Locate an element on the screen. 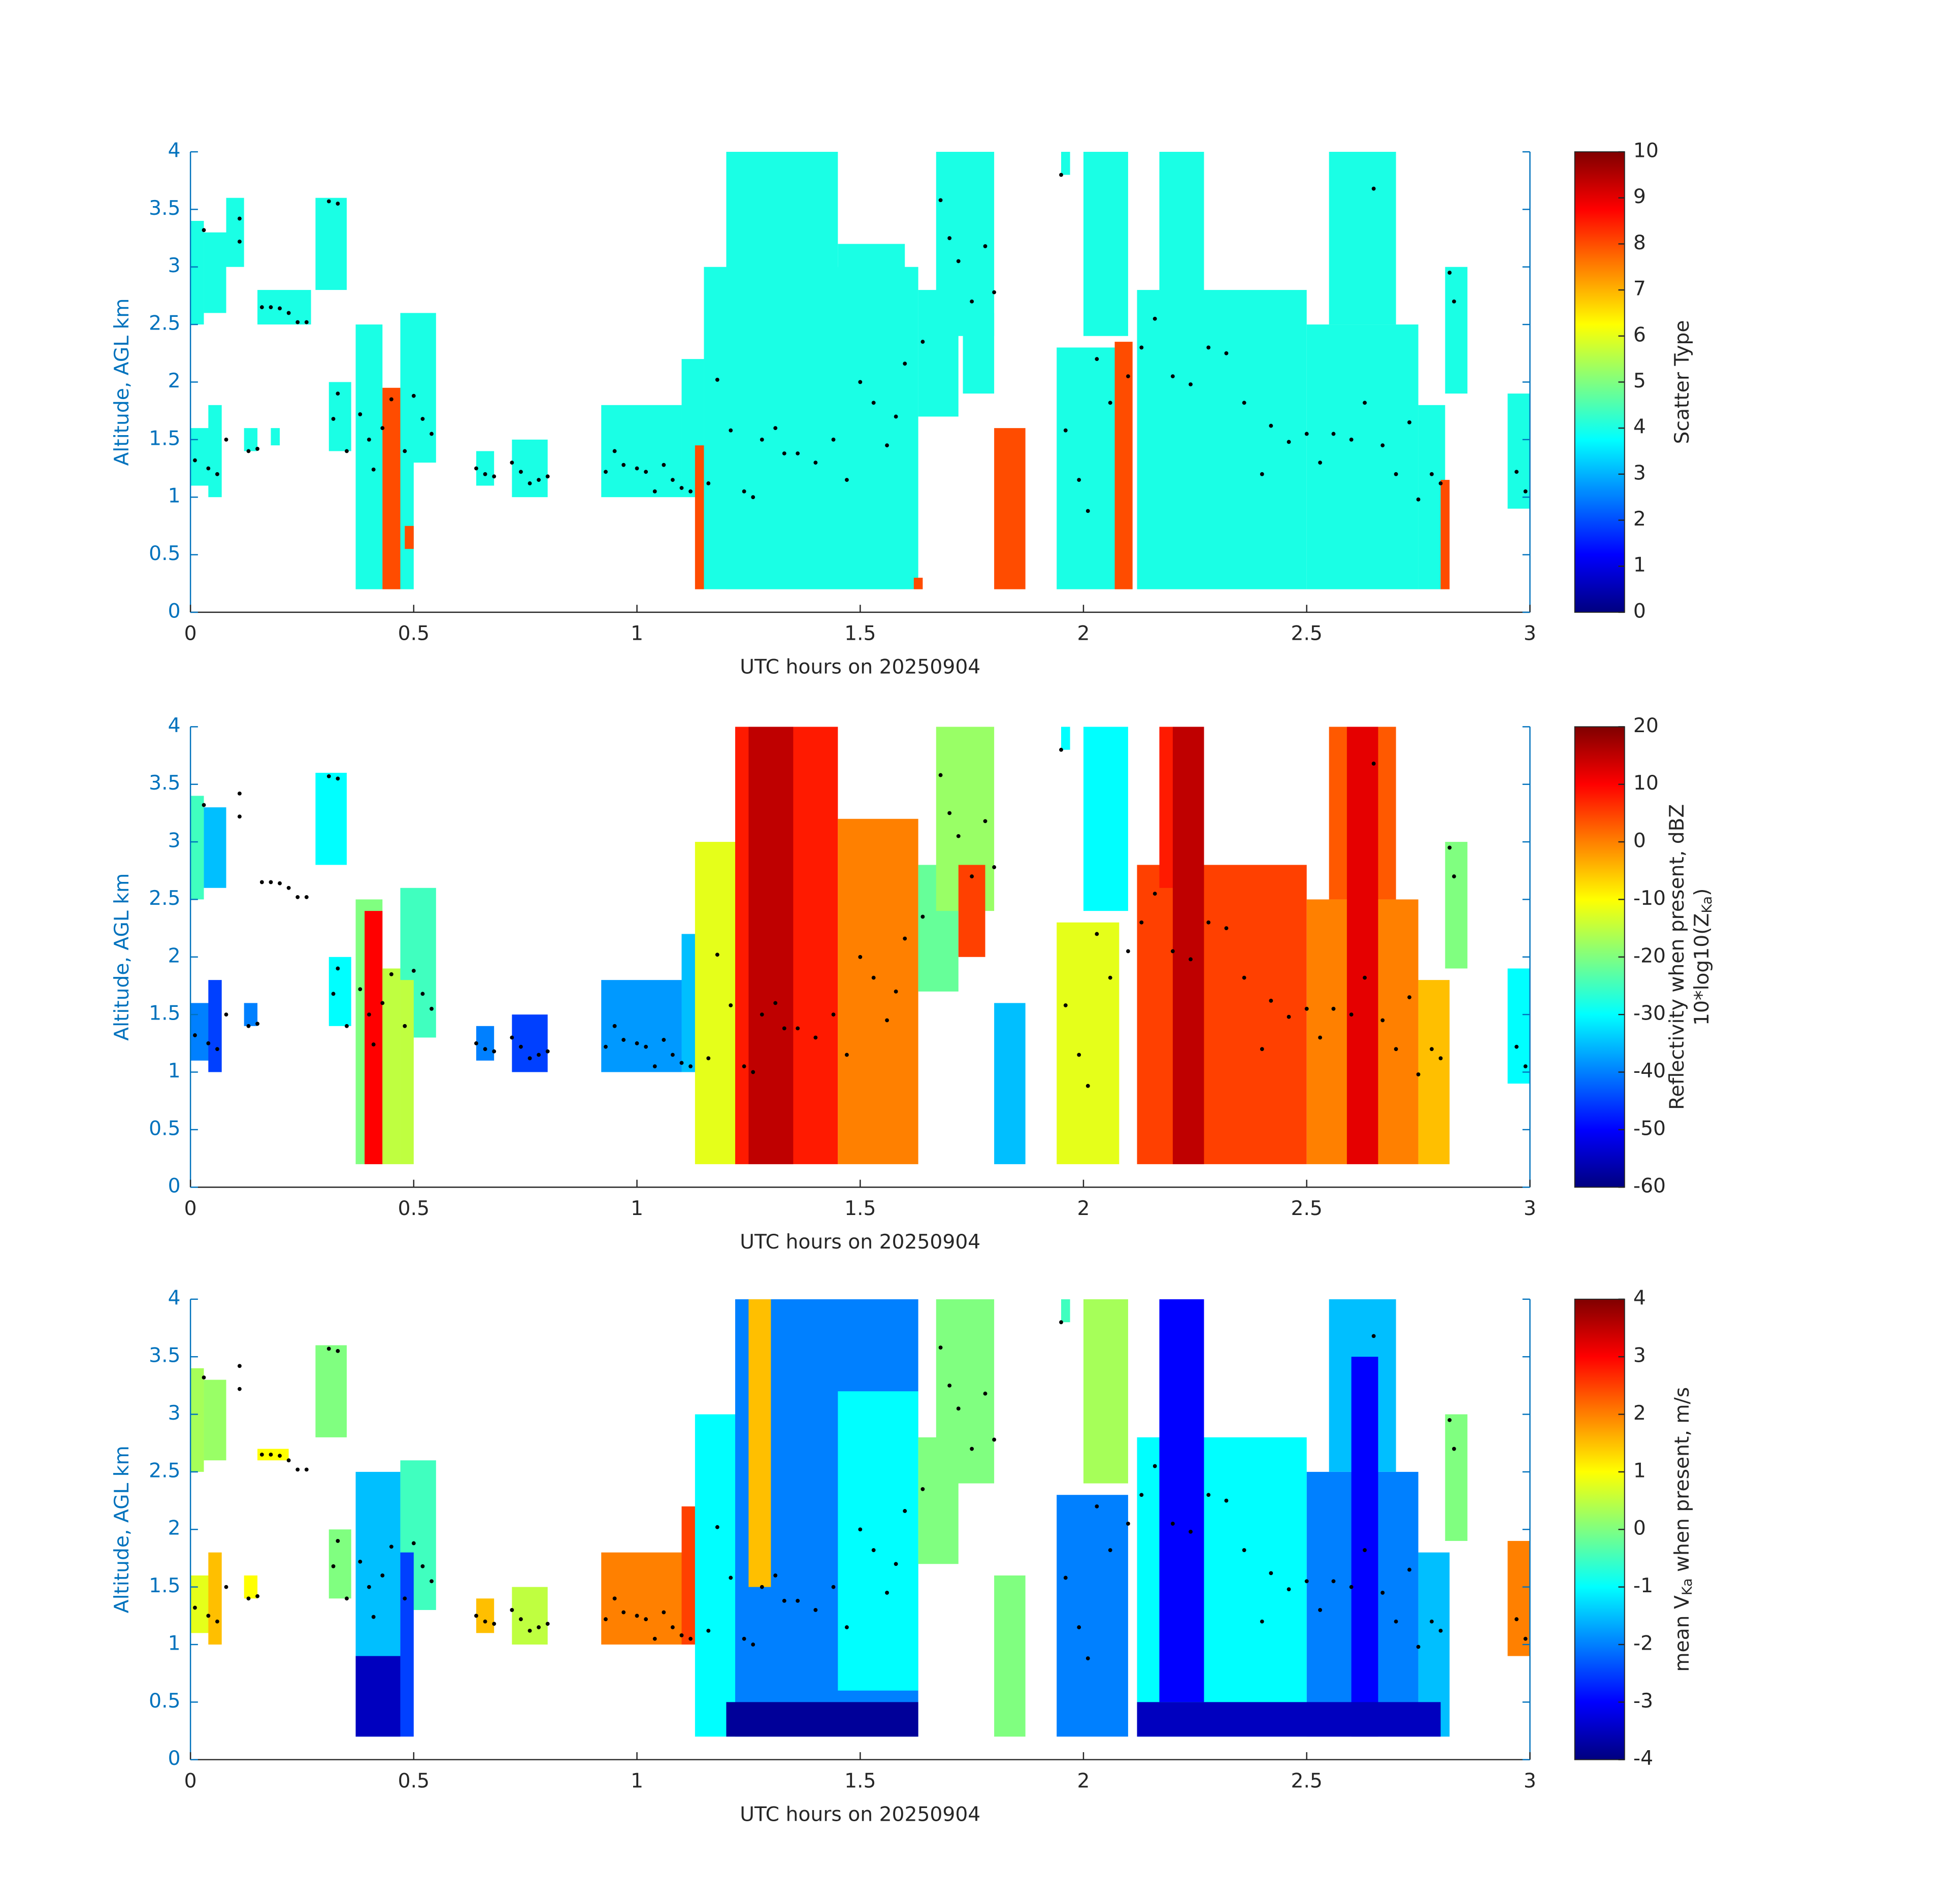  label-part: Reflectivity when present, dBZ is located at coordinates (1677, 957).